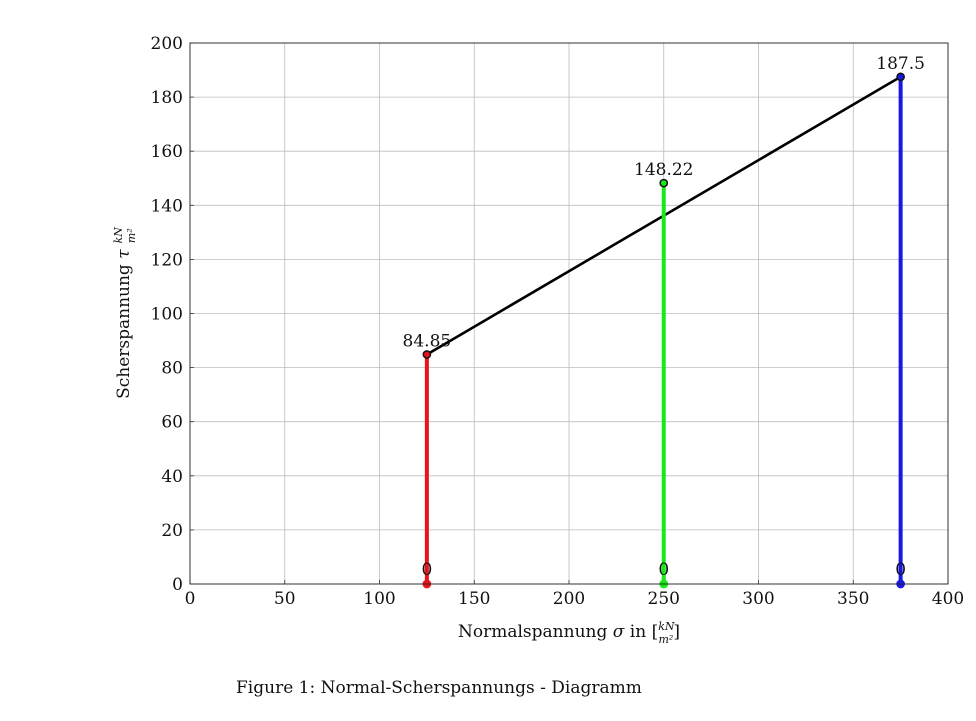 The width and height of the screenshot is (976, 721). I want to click on x-tick-label: 200, so click(569, 599).